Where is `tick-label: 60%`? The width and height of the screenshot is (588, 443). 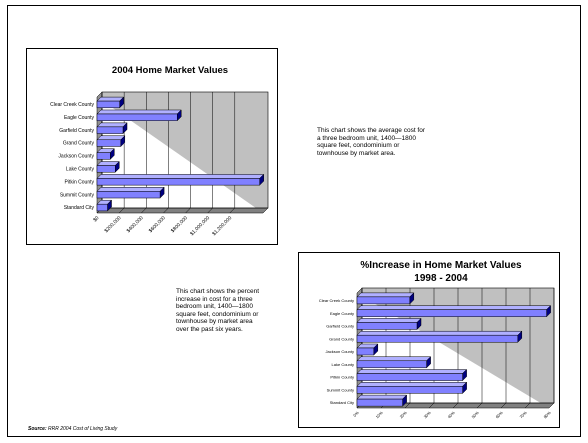 tick-label: 60% is located at coordinates (500, 415).